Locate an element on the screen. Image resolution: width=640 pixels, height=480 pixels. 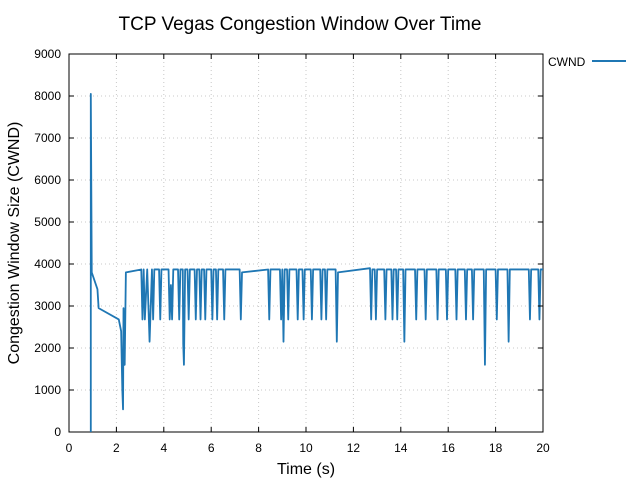
x-tick-label: 2 is located at coordinates (116, 448).